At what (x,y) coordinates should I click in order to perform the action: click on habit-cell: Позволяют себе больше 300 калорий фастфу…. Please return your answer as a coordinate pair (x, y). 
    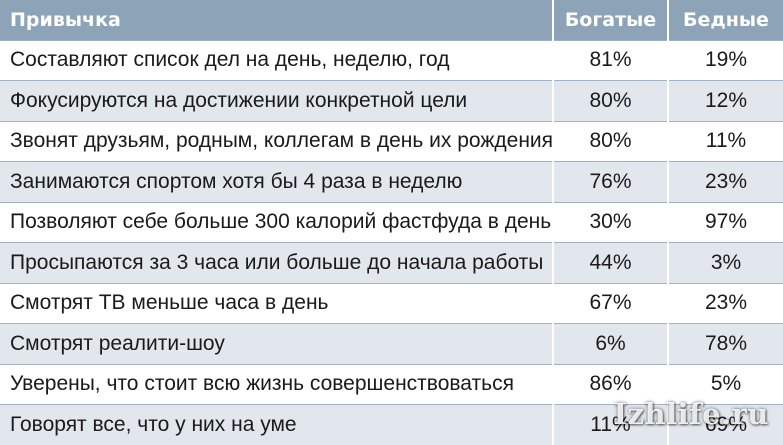
    Looking at the image, I should click on (277, 222).